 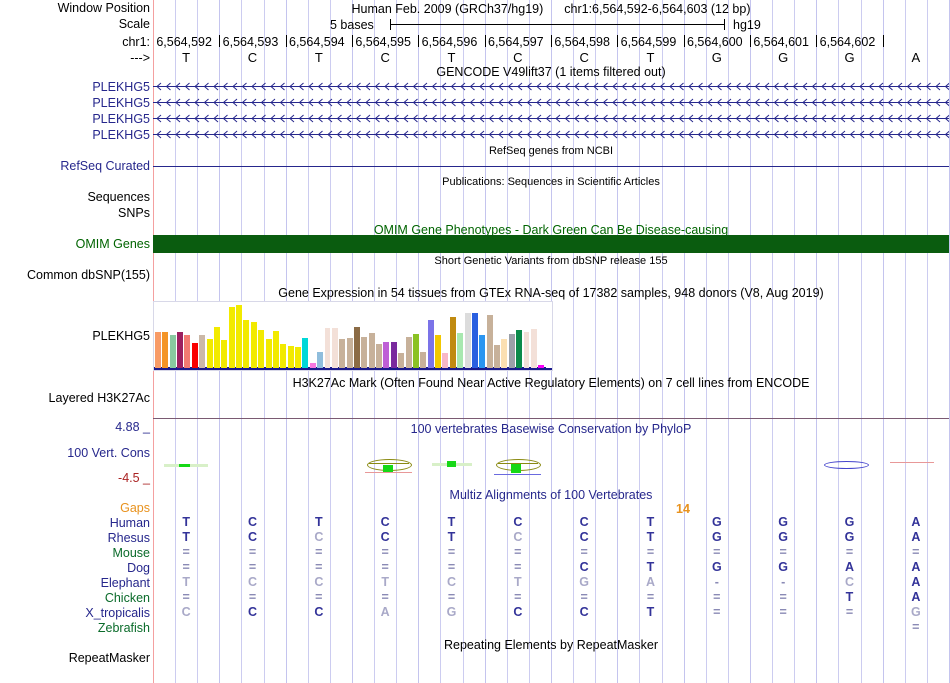 I want to click on common-dbsnp-label: Common dbSNP(155), so click(x=88, y=275).